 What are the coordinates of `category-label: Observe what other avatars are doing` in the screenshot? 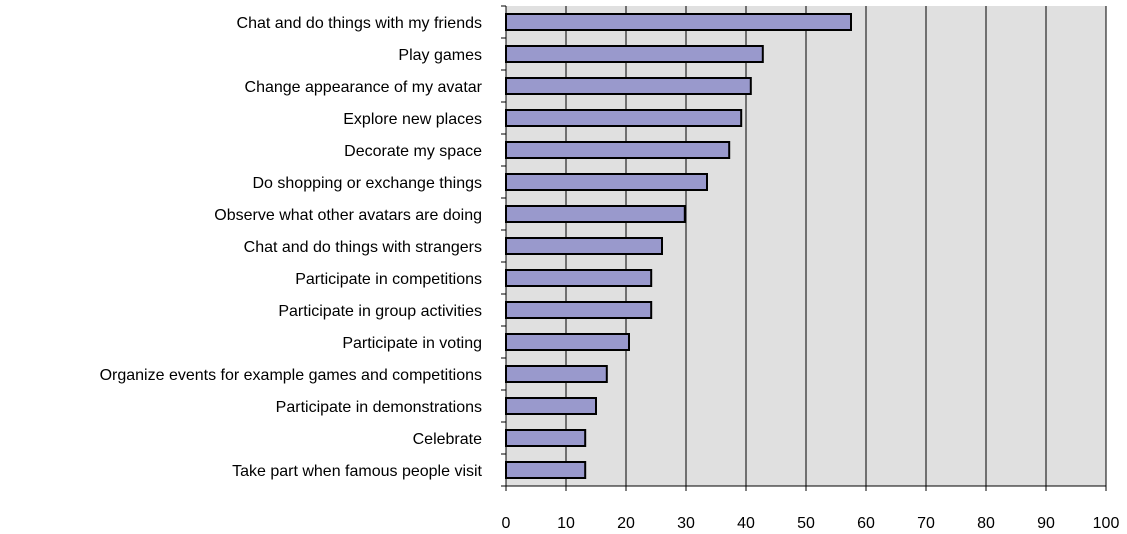 It's located at (348, 215).